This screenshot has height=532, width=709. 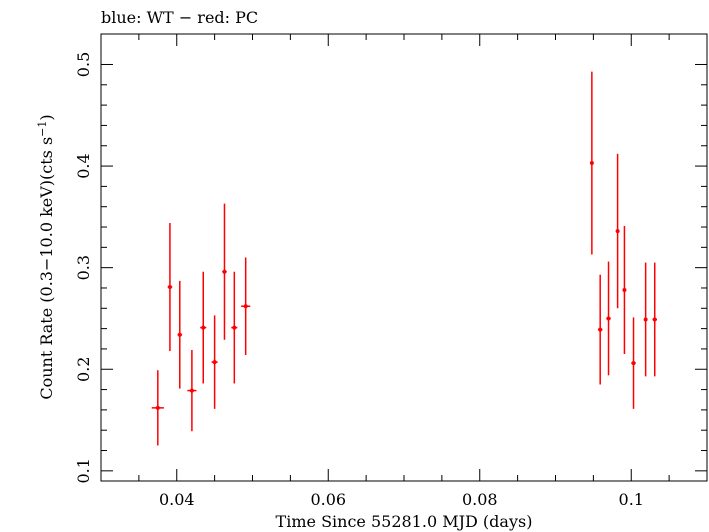 I want to click on y-axis-label: Count Rate (0.3−10.0 keV)(cts s−1), so click(x=46, y=256).